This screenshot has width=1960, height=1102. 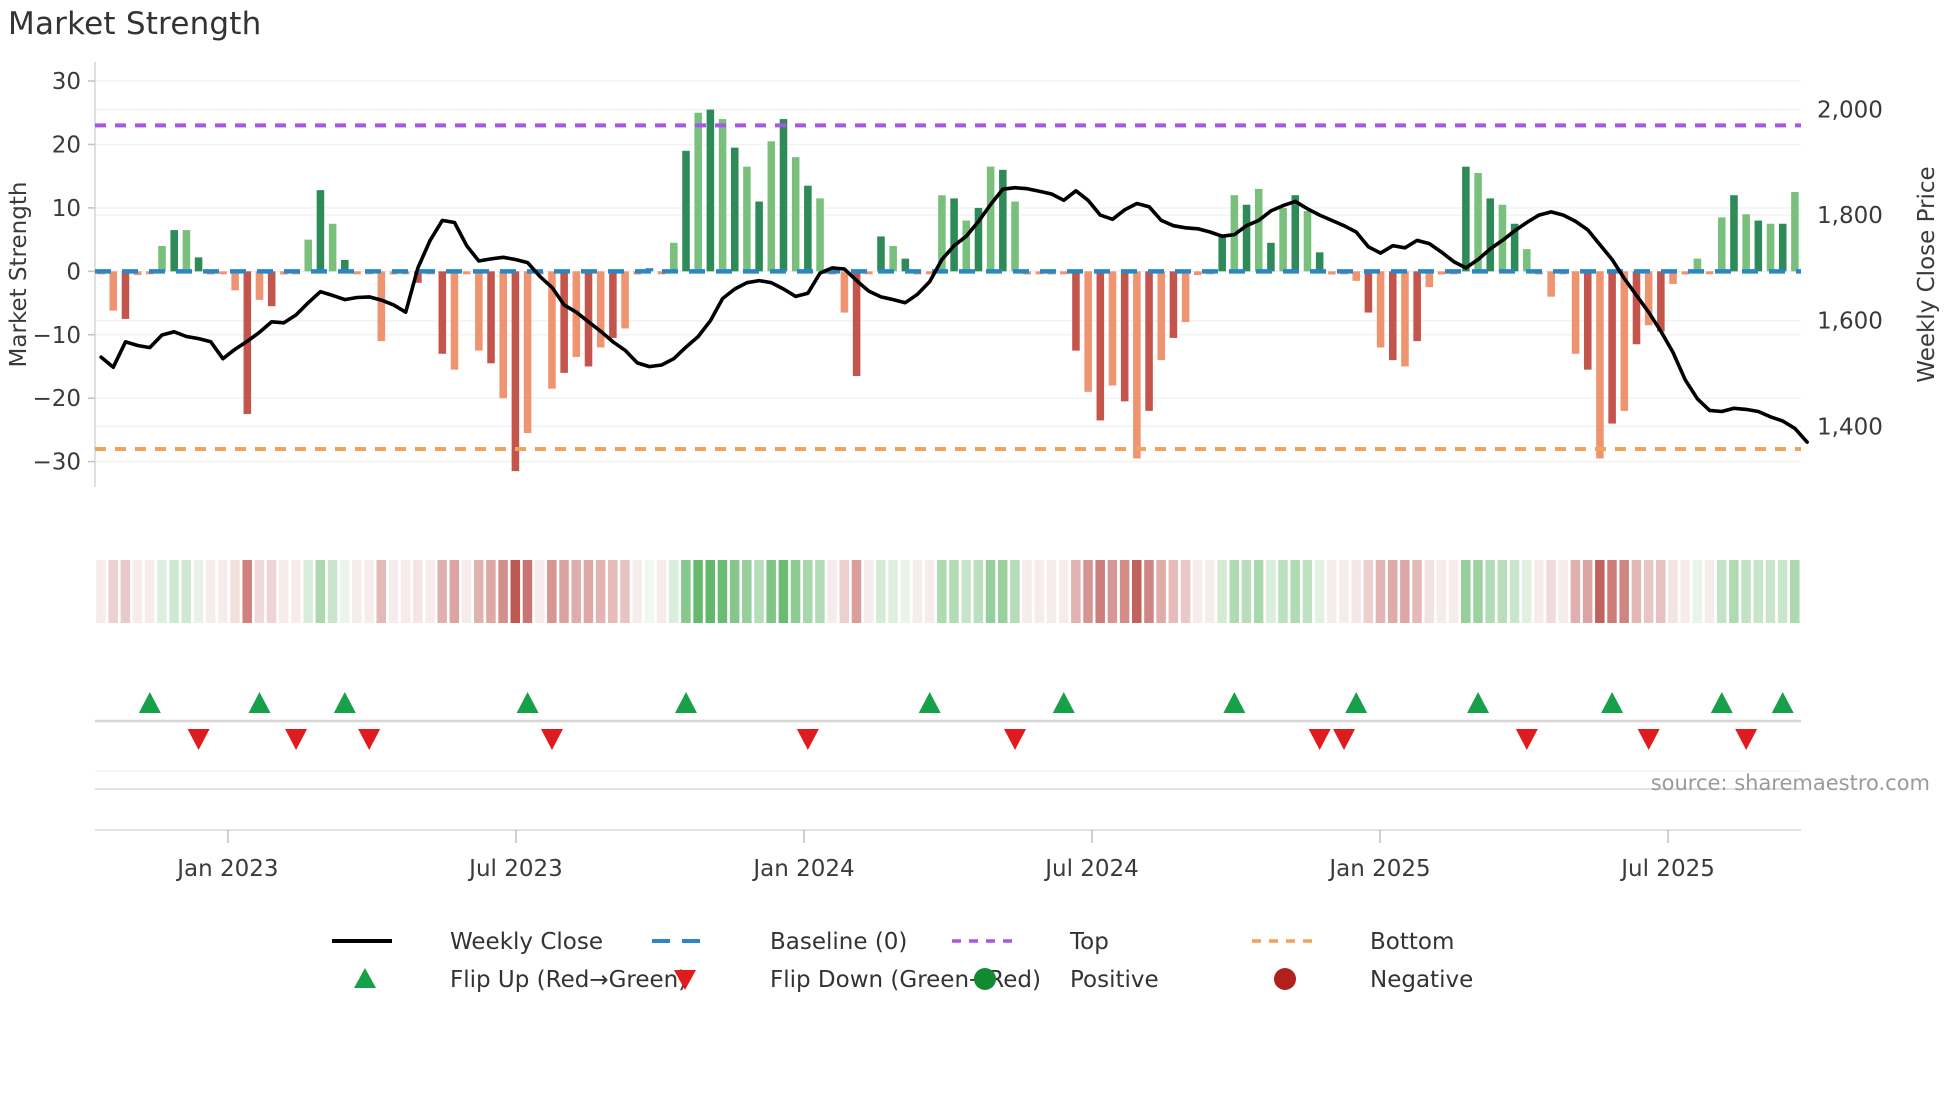 What do you see at coordinates (1089, 942) in the screenshot?
I see `legend-item-label: Top` at bounding box center [1089, 942].